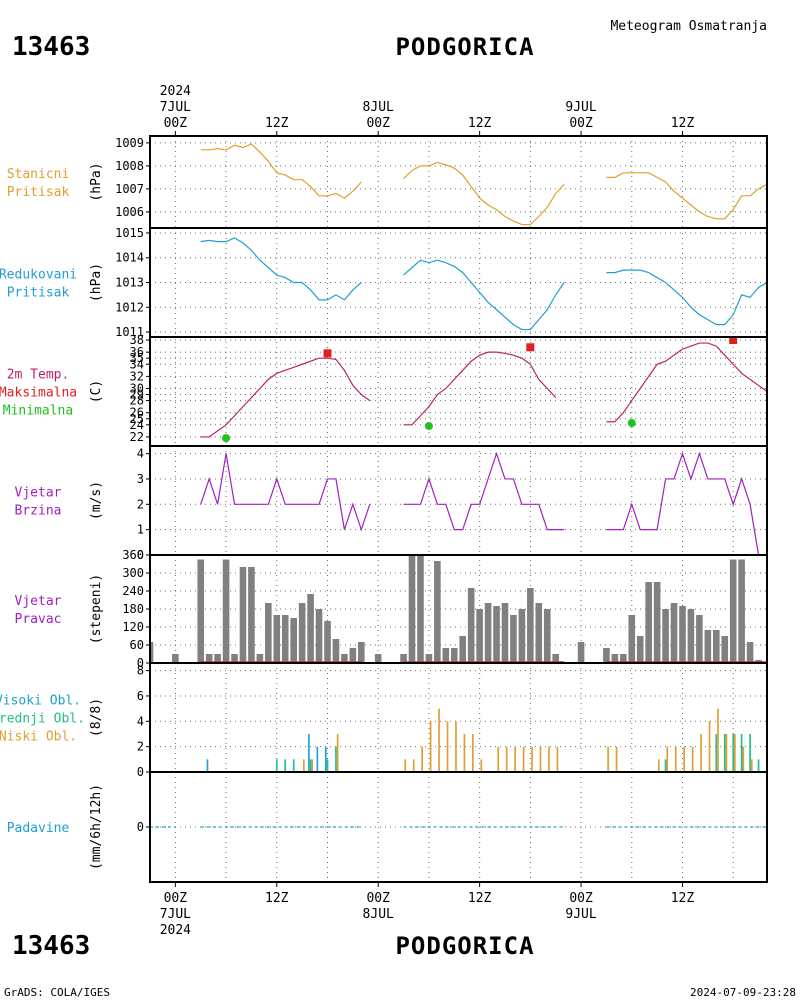 Image resolution: width=800 pixels, height=1004 pixels. I want to click on y-tick-label: 1009, so click(129, 143).